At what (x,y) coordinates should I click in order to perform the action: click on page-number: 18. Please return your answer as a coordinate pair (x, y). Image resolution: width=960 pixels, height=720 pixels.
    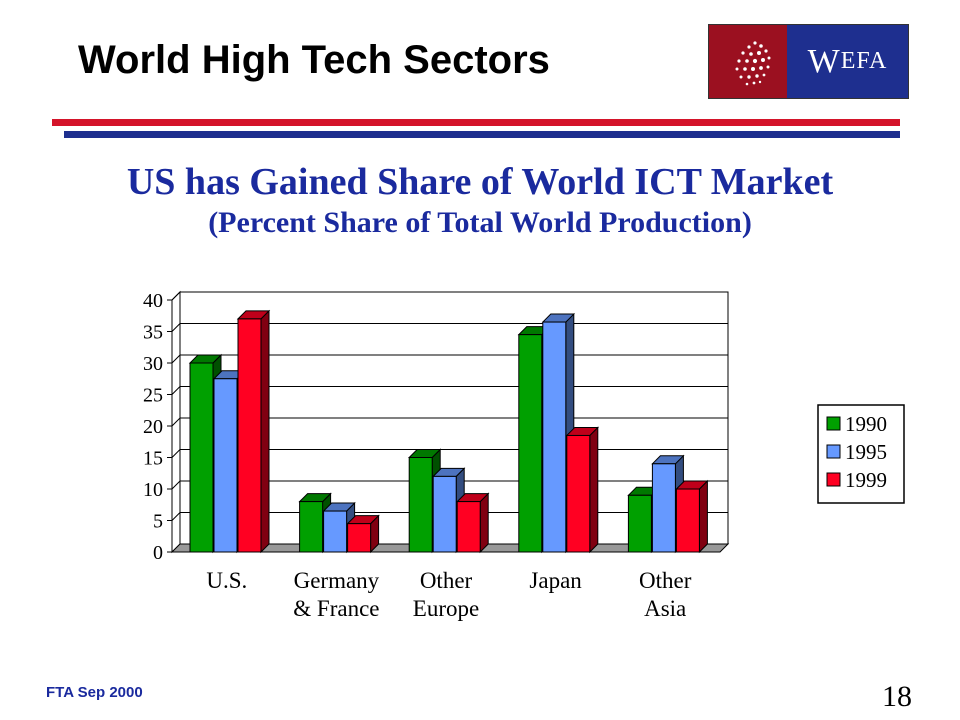
    Looking at the image, I should click on (897, 696).